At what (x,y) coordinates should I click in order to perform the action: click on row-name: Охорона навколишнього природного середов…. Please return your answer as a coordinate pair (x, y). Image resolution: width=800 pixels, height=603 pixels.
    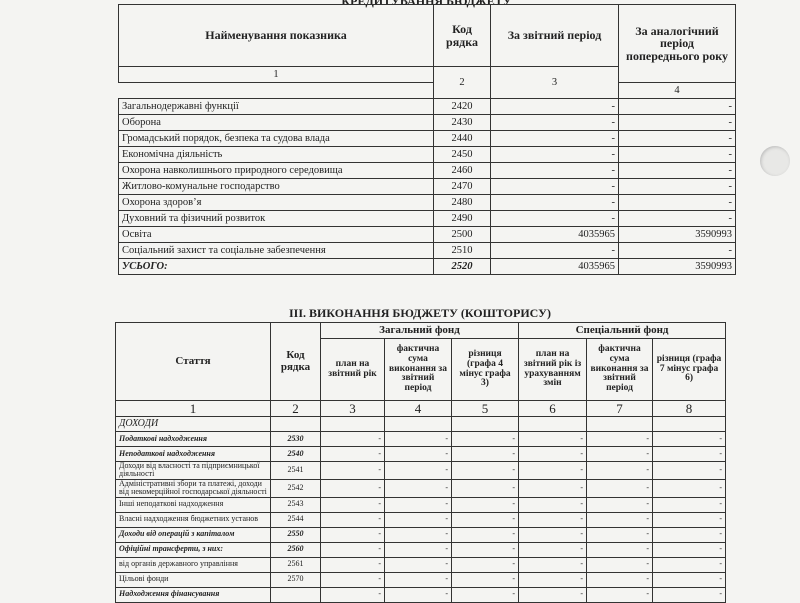
    Looking at the image, I should click on (276, 170).